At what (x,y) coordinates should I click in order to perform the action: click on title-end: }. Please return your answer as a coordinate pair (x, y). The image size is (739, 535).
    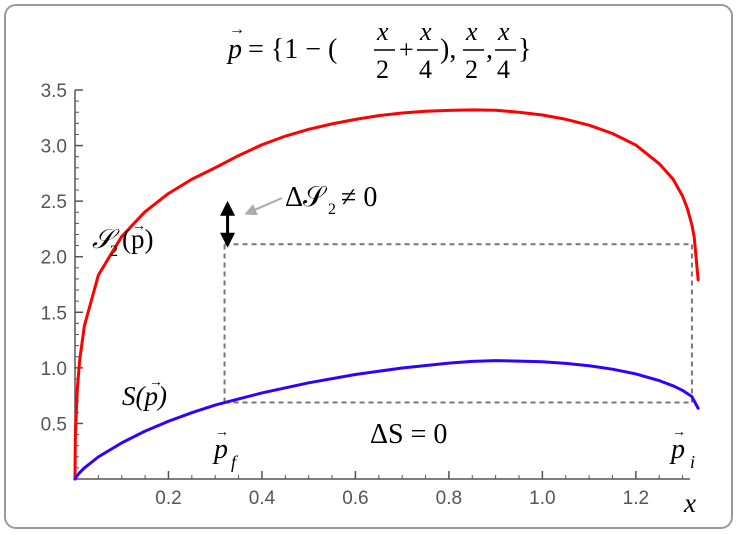
    Looking at the image, I should click on (524, 49).